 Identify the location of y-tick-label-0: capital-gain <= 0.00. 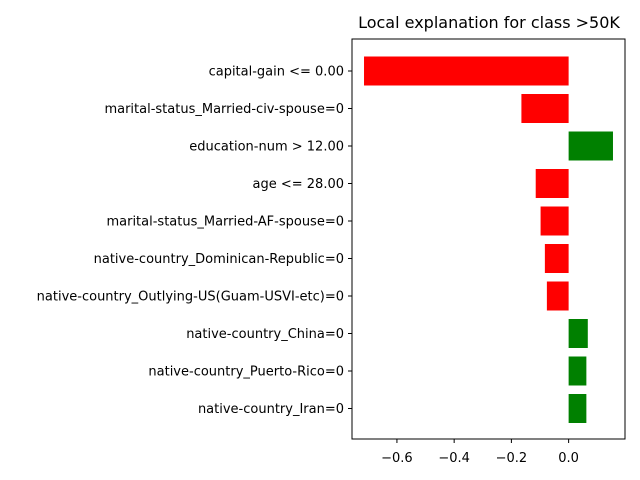
(276, 72).